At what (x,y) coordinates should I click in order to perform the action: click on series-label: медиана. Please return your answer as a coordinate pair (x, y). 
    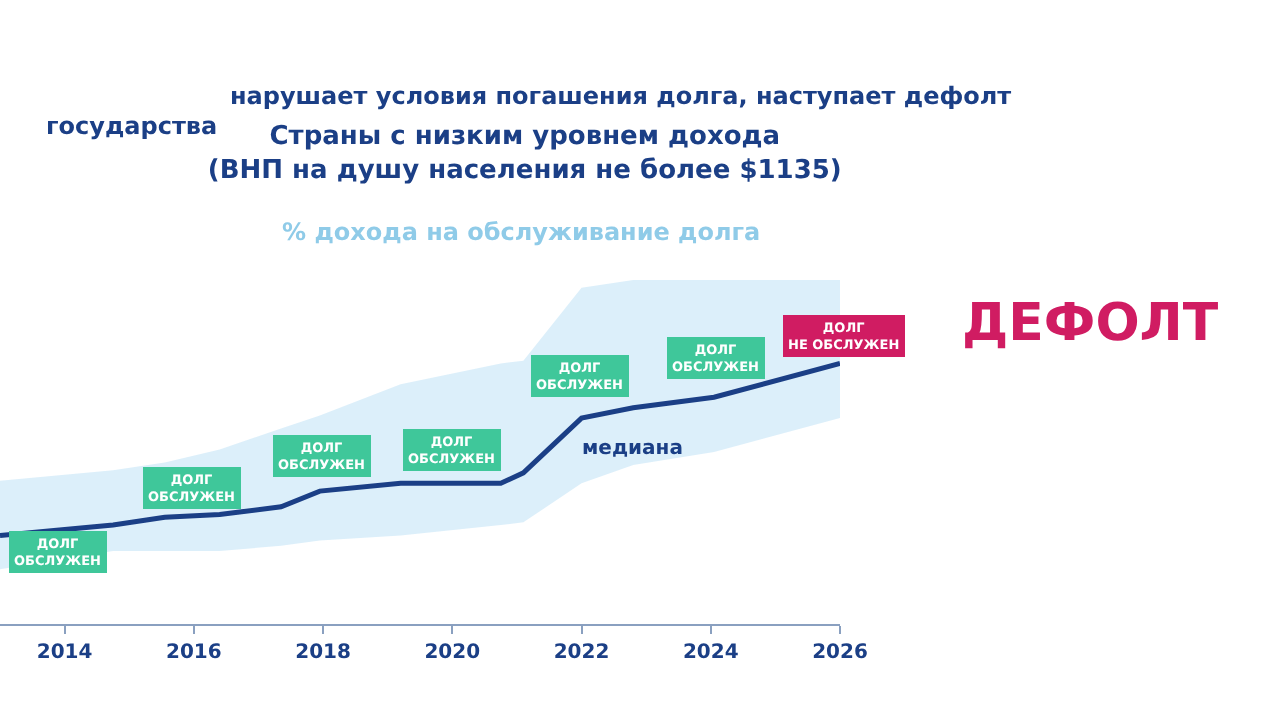
    Looking at the image, I should click on (632, 449).